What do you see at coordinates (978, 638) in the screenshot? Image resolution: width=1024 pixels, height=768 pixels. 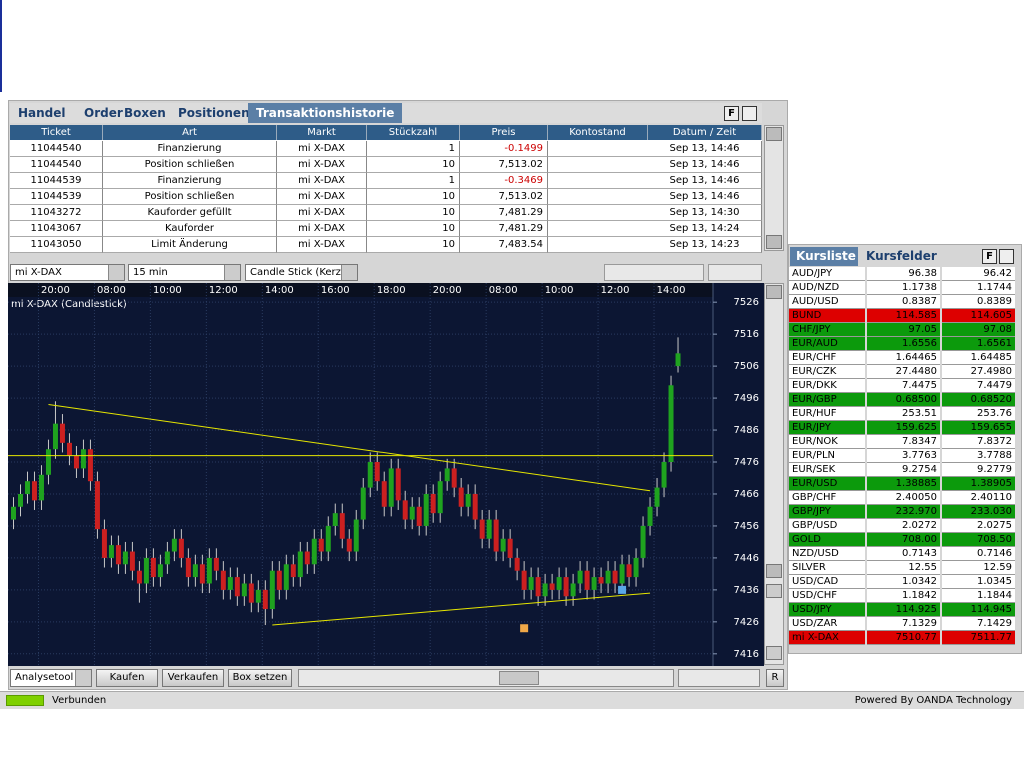 I see `quote-ask: 7511.77` at bounding box center [978, 638].